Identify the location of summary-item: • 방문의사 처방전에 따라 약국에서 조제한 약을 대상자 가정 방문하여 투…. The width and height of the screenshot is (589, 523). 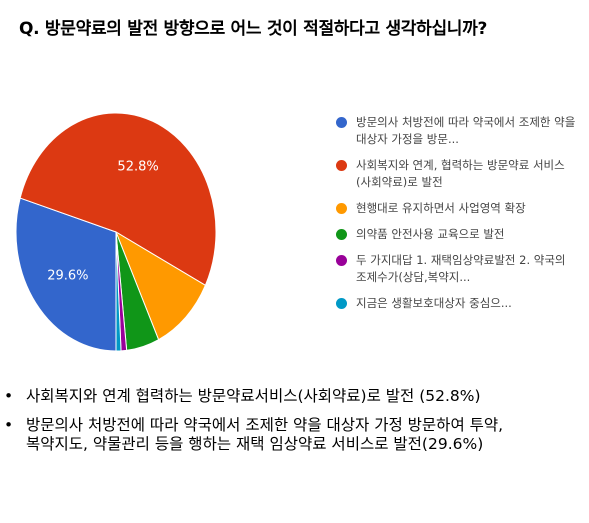
(273, 435).